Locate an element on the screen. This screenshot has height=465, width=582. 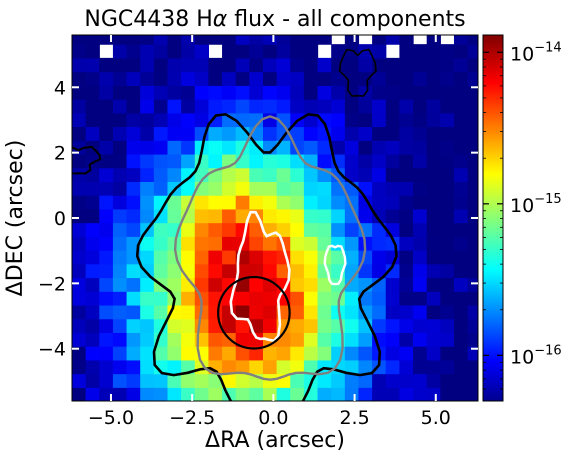
x-tick-label: 5.0 is located at coordinates (436, 418).